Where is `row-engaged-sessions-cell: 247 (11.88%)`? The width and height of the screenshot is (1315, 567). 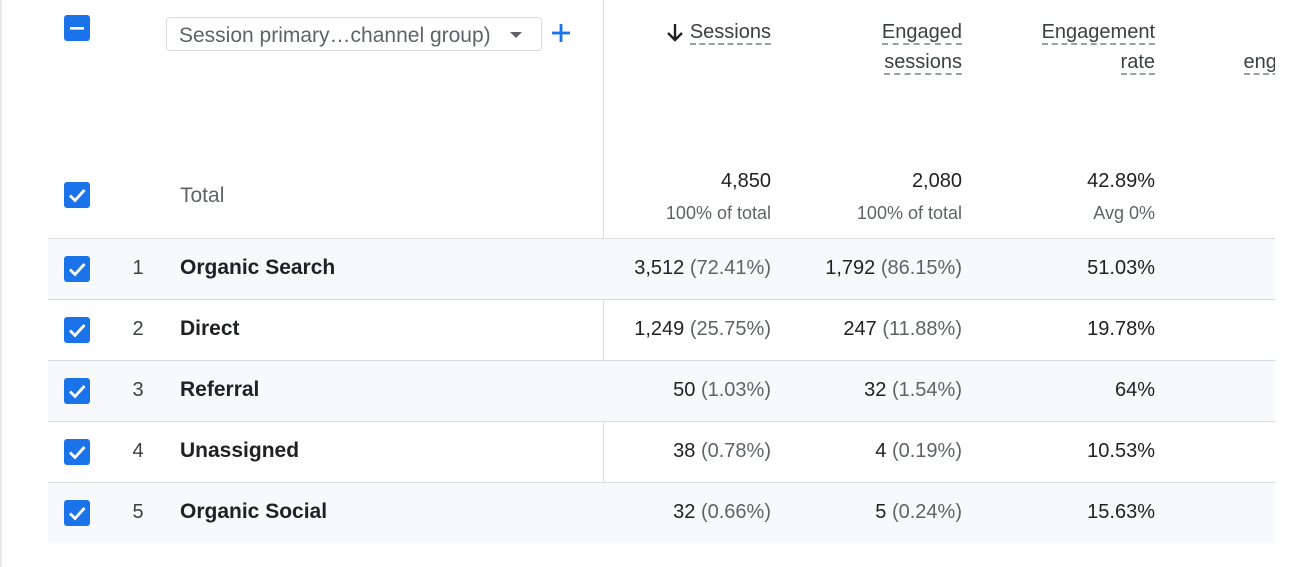
row-engaged-sessions-cell: 247 (11.88%) is located at coordinates (875, 329).